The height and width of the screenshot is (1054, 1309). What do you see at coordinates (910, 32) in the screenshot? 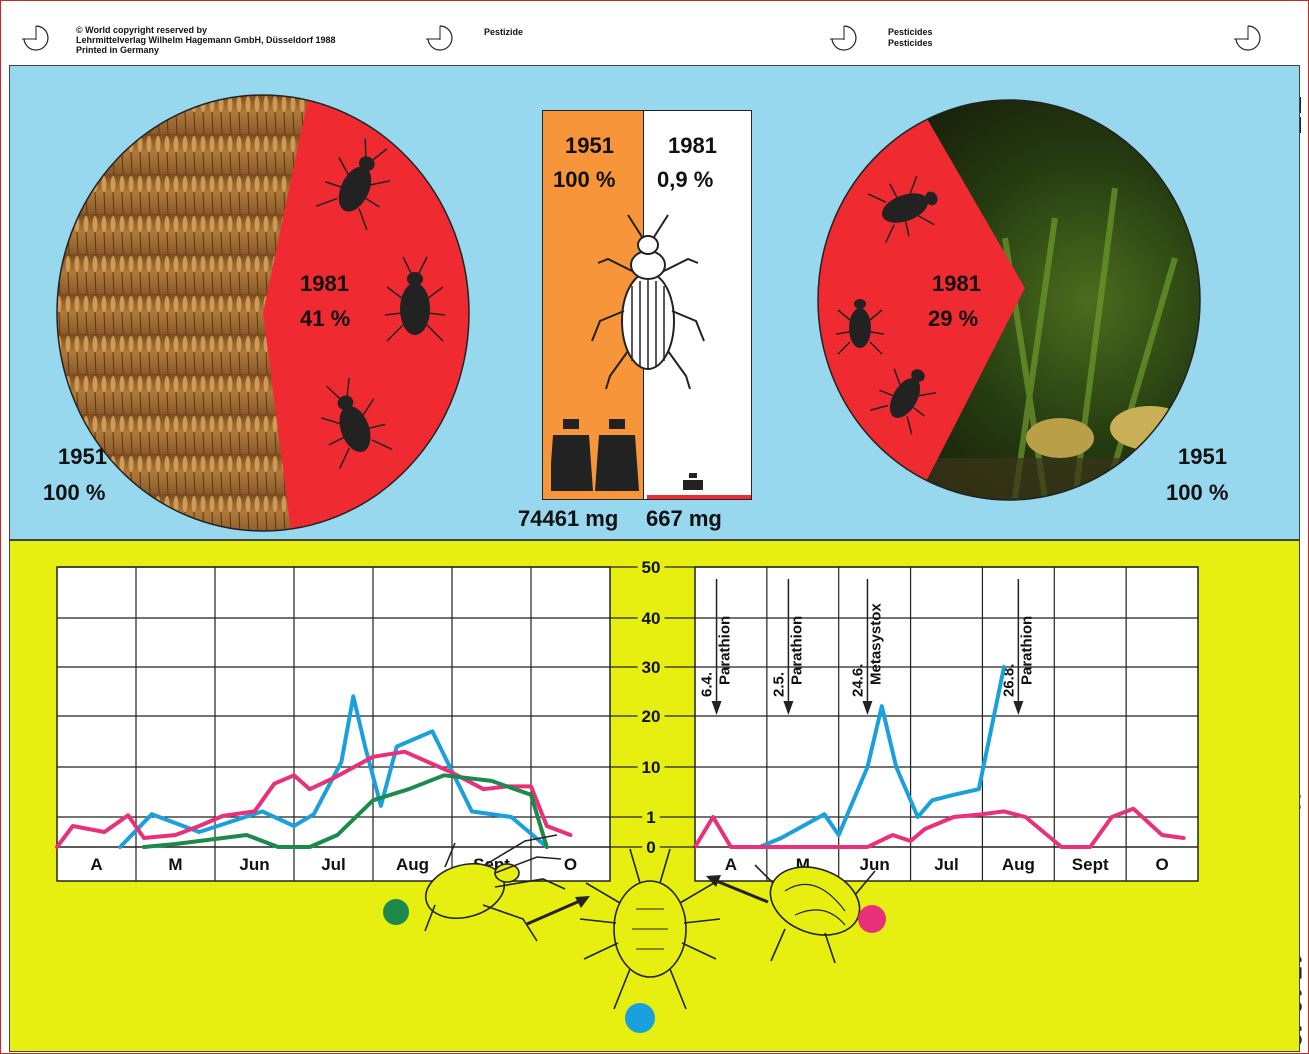
I see `title-french: Pesticides` at bounding box center [910, 32].